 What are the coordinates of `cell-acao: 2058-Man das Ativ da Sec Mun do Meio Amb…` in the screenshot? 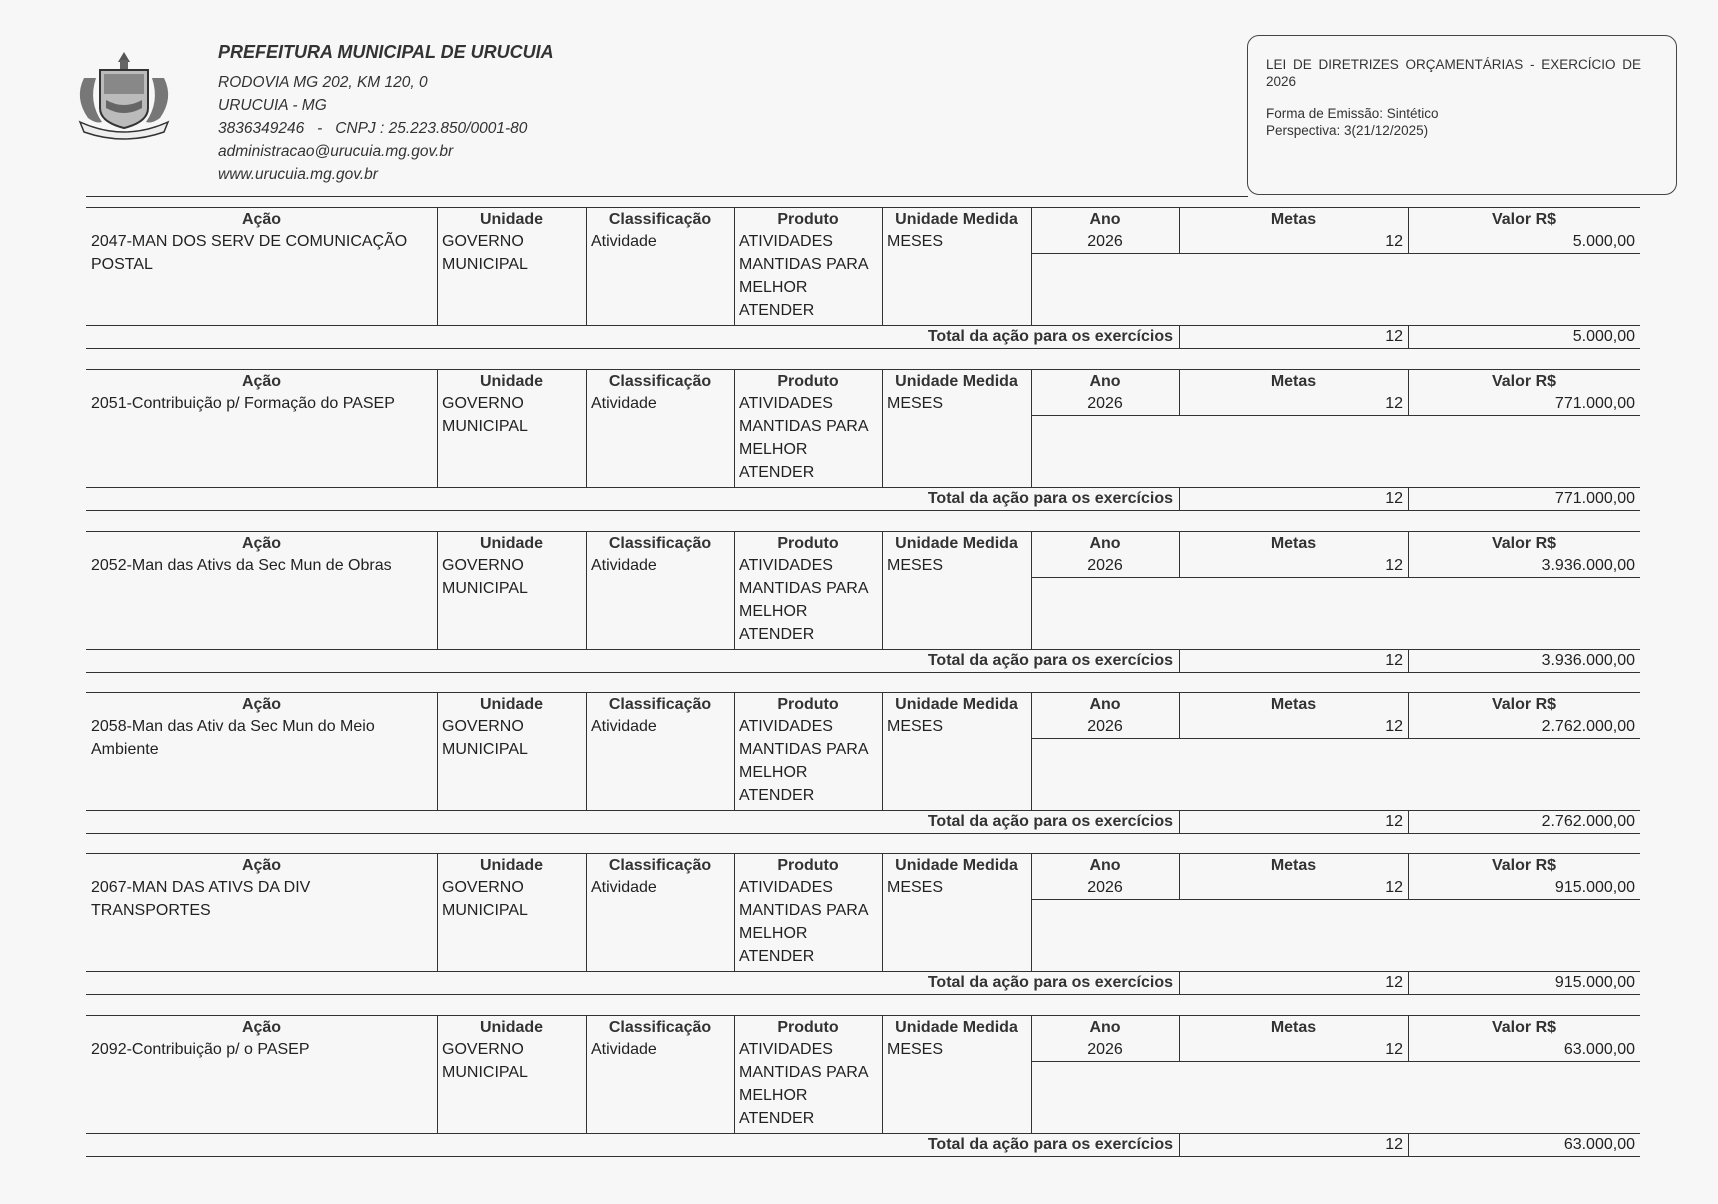 It's located at (233, 738).